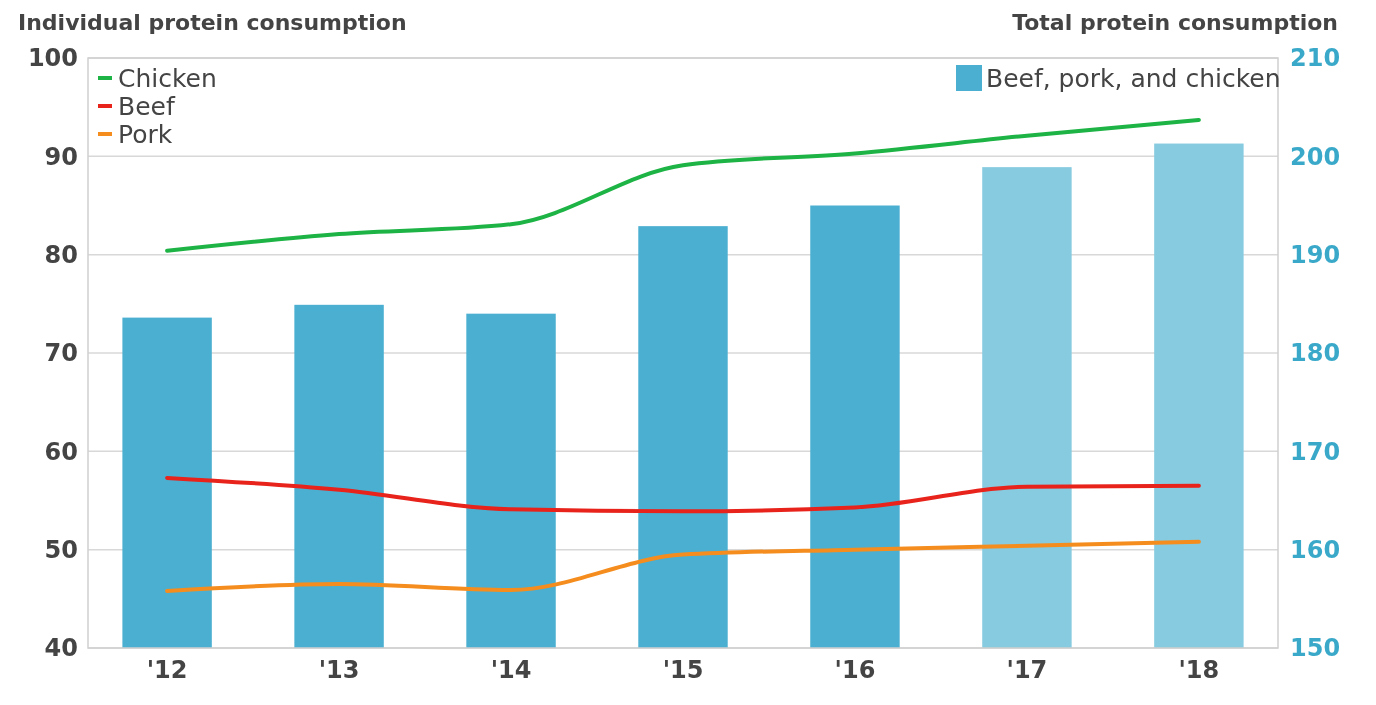  I want to click on y2-tick-label: 210, so click(1315, 58).